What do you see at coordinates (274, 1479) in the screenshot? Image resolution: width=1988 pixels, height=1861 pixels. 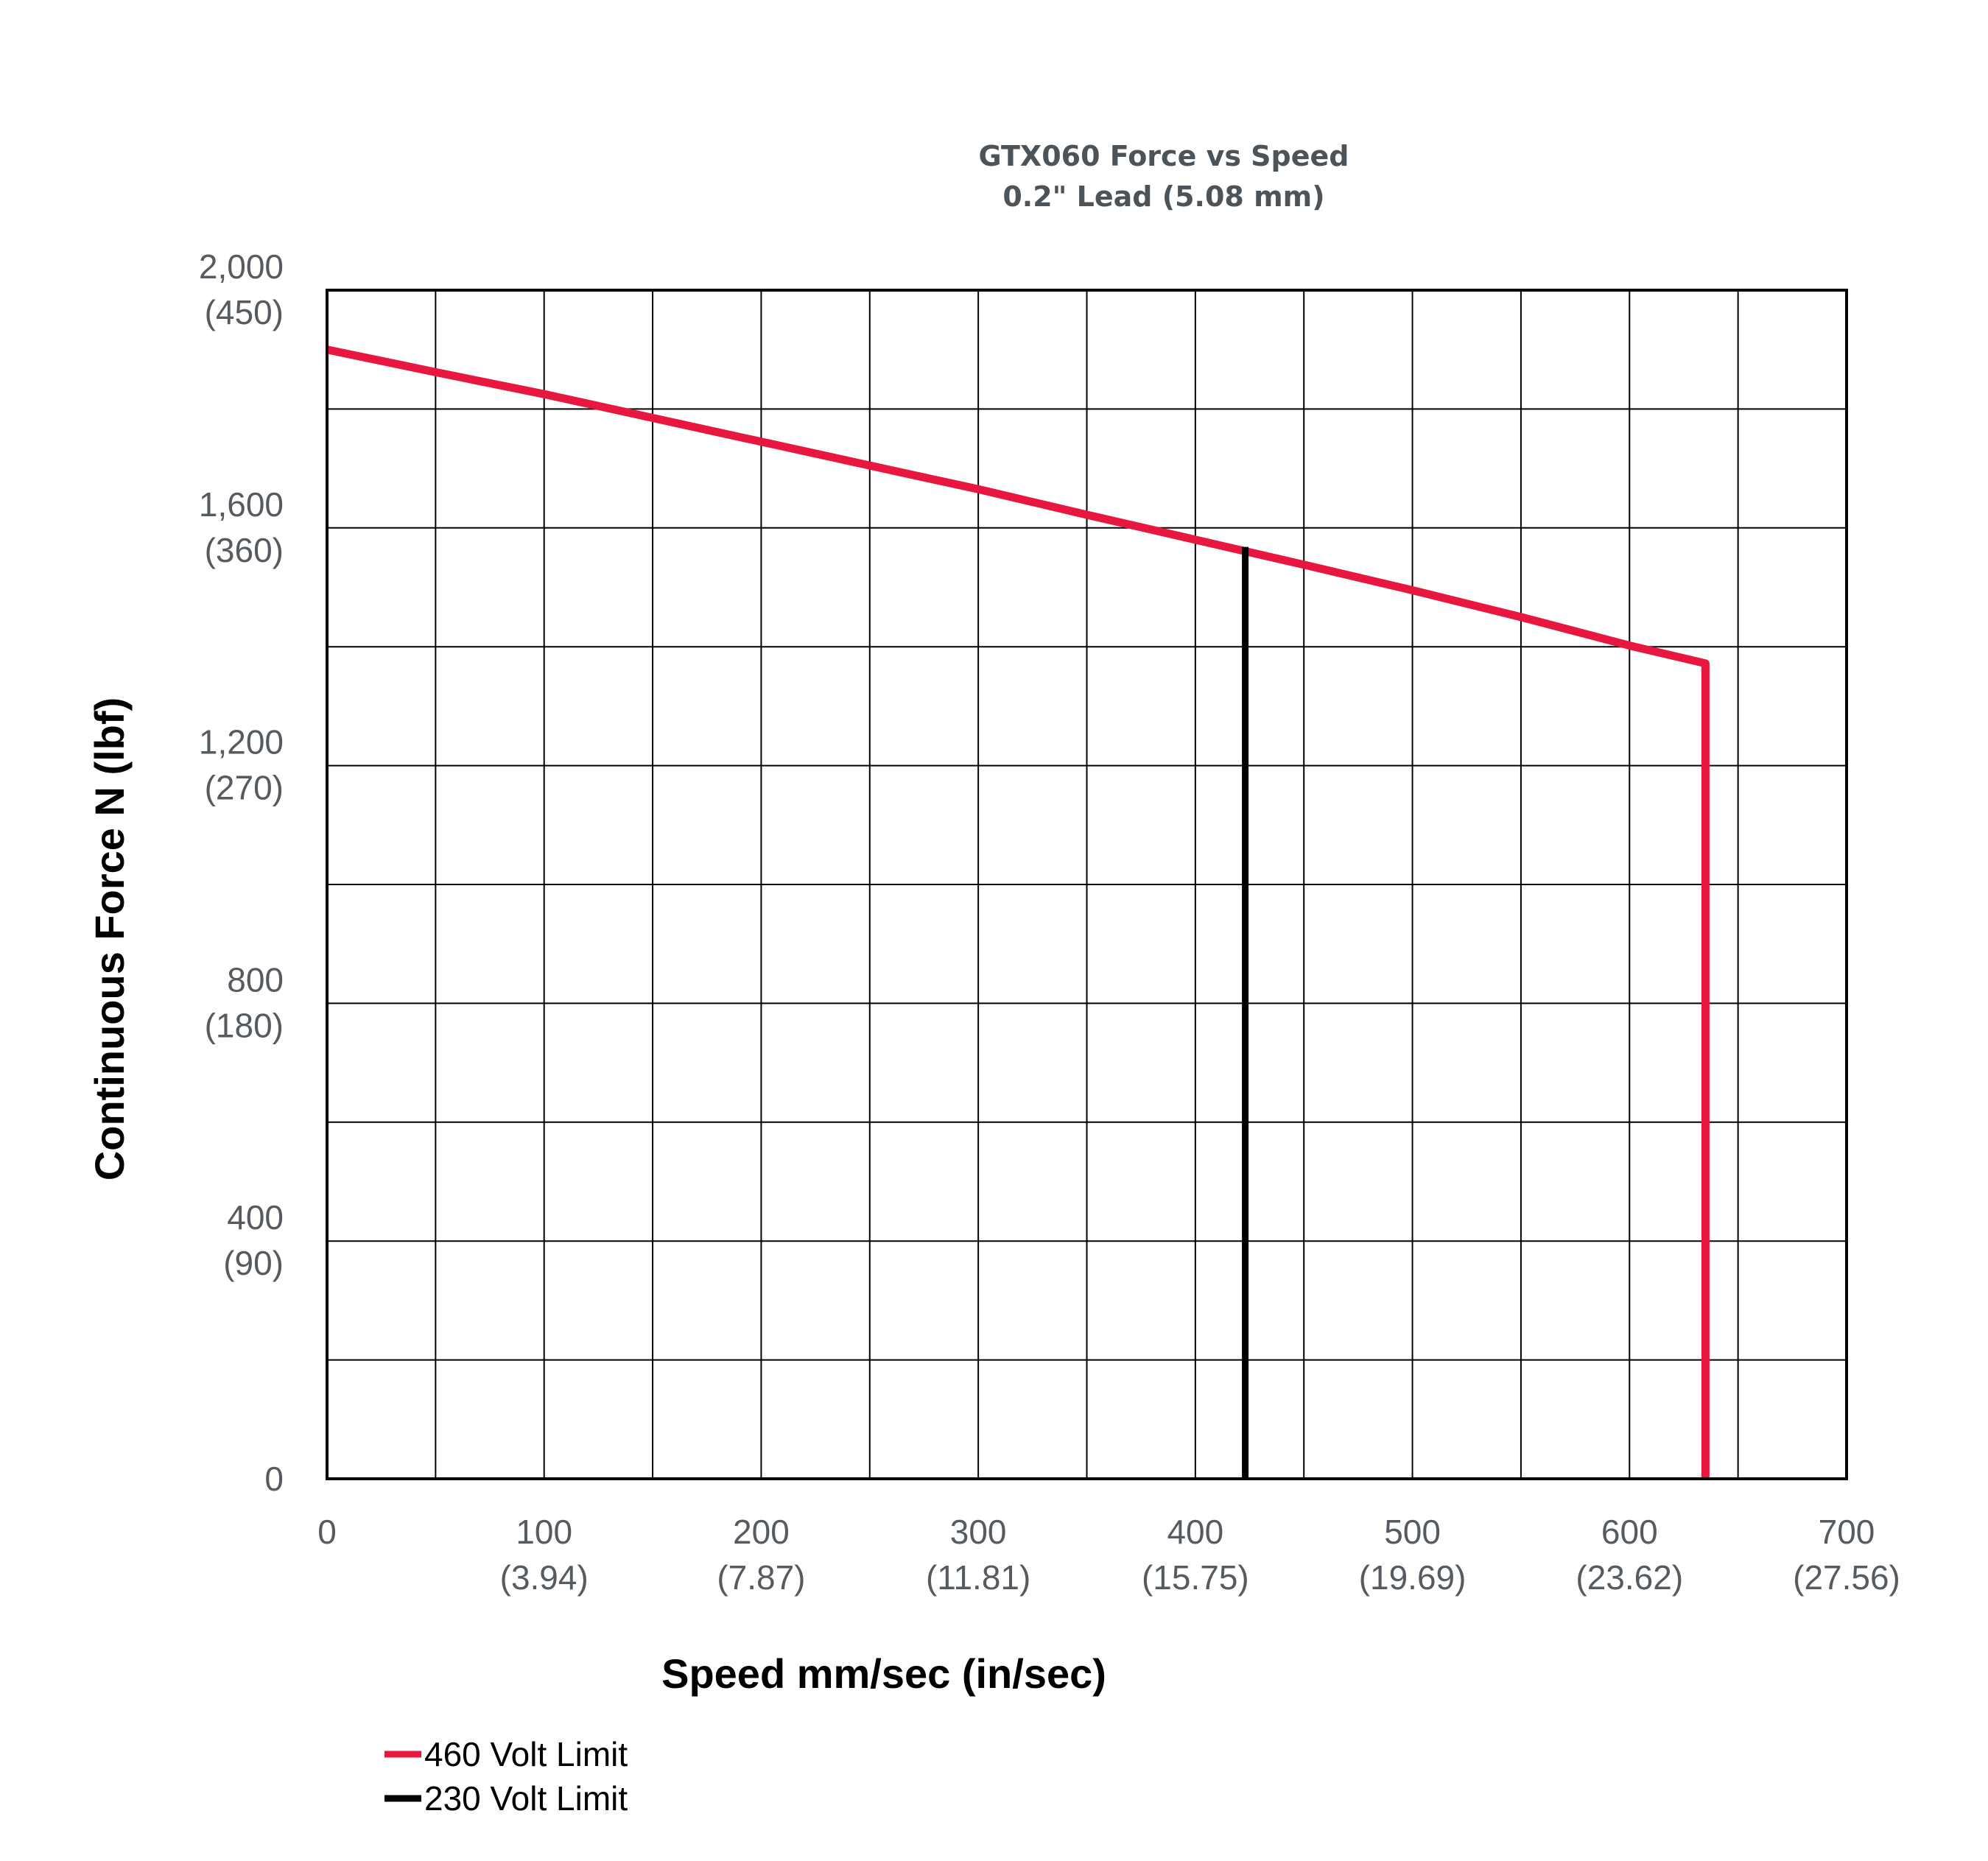 I see `y-tick-label: 0` at bounding box center [274, 1479].